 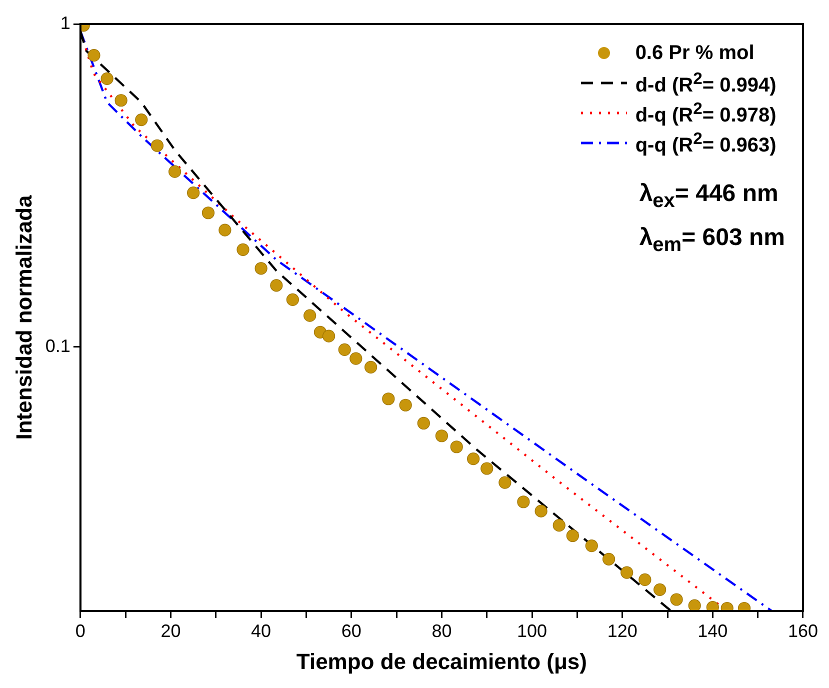 What do you see at coordinates (712, 241) in the screenshot?
I see `annotation: λ$_{em}$= 603 nm` at bounding box center [712, 241].